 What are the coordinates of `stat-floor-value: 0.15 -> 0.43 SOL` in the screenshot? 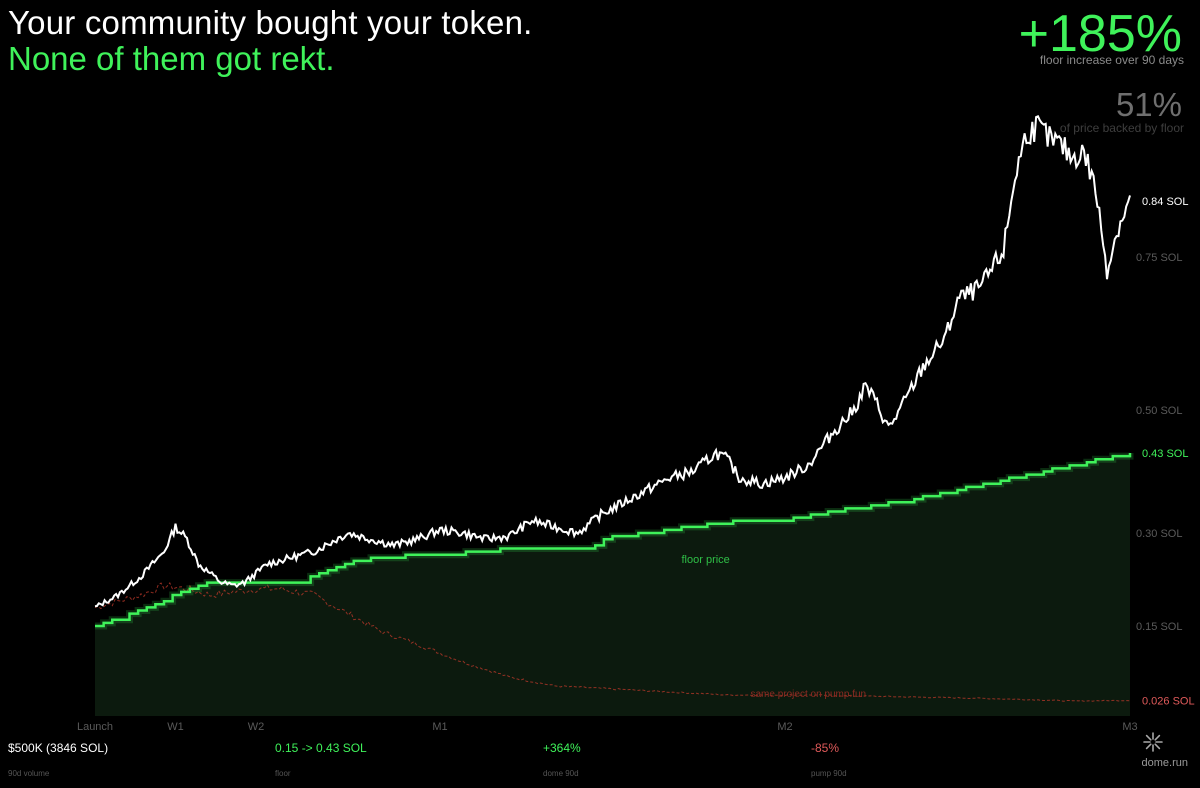 It's located at (321, 748).